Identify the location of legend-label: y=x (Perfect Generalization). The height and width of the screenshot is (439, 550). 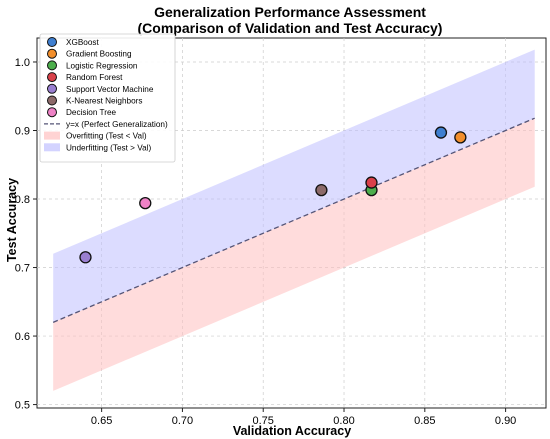
(117, 124).